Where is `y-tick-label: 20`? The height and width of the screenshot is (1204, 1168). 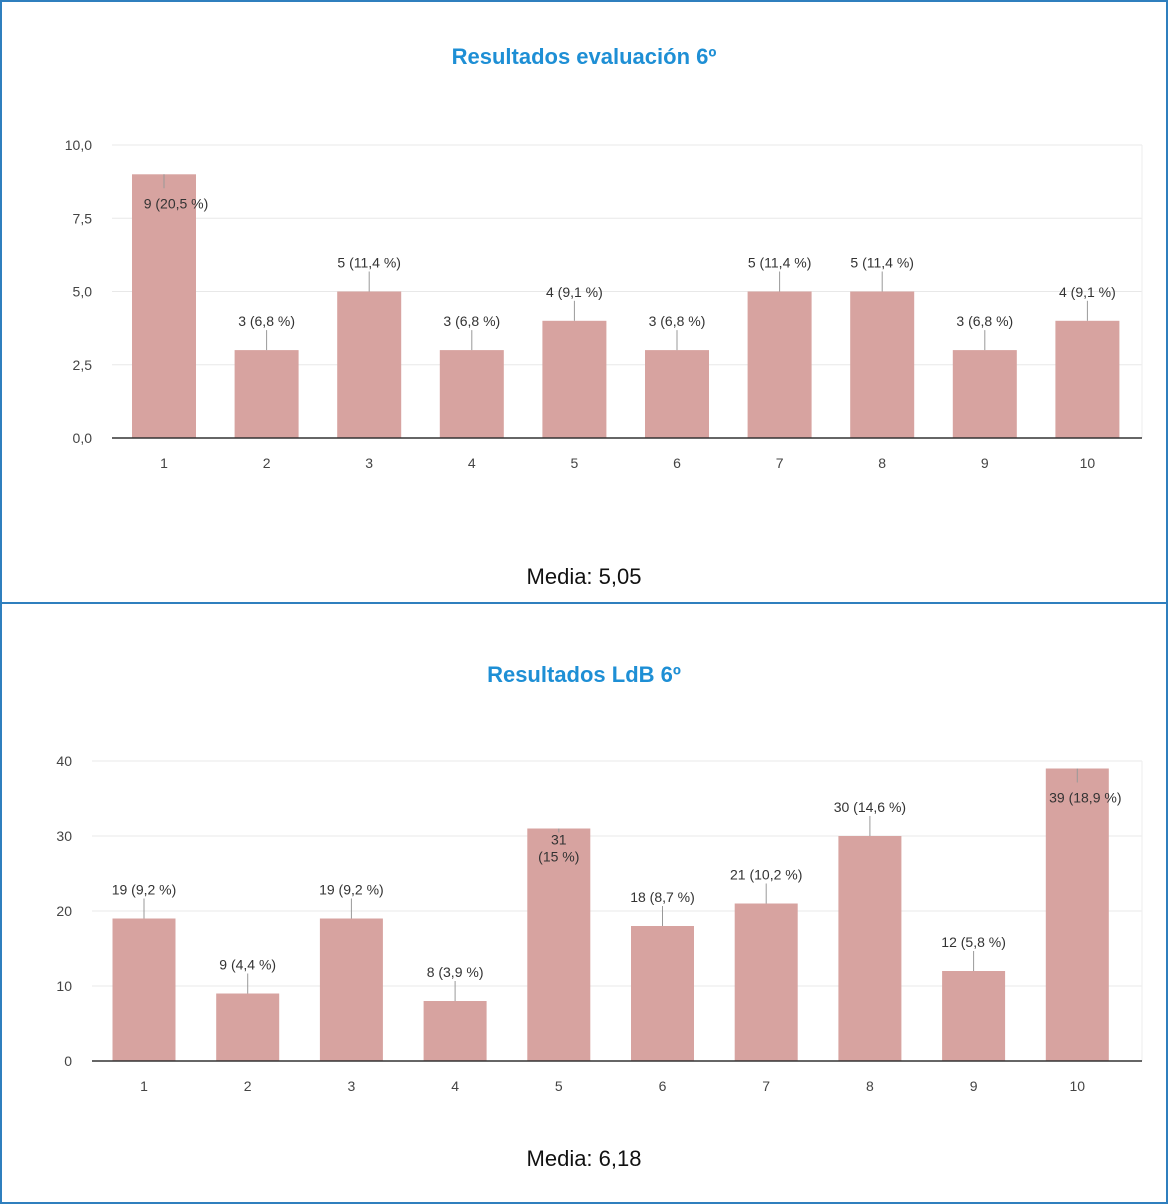 y-tick-label: 20 is located at coordinates (64, 911).